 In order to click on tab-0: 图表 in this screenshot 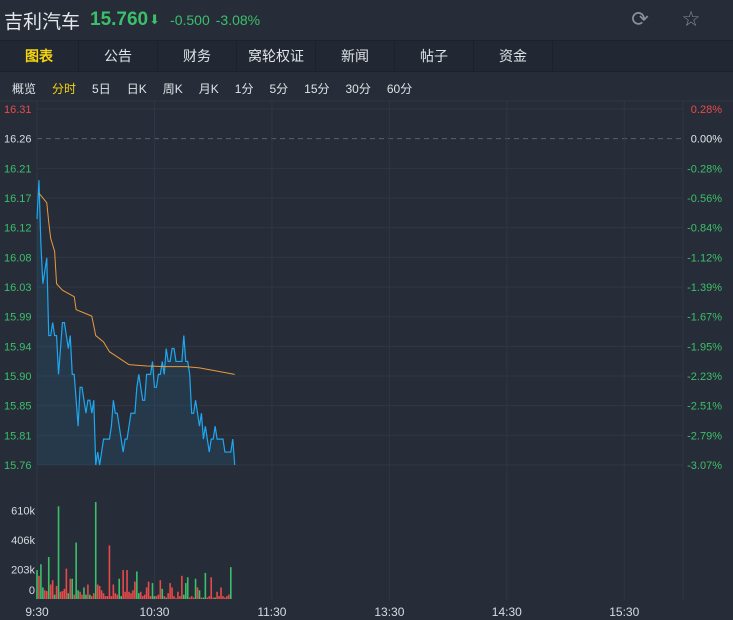, I will do `click(39, 56)`.